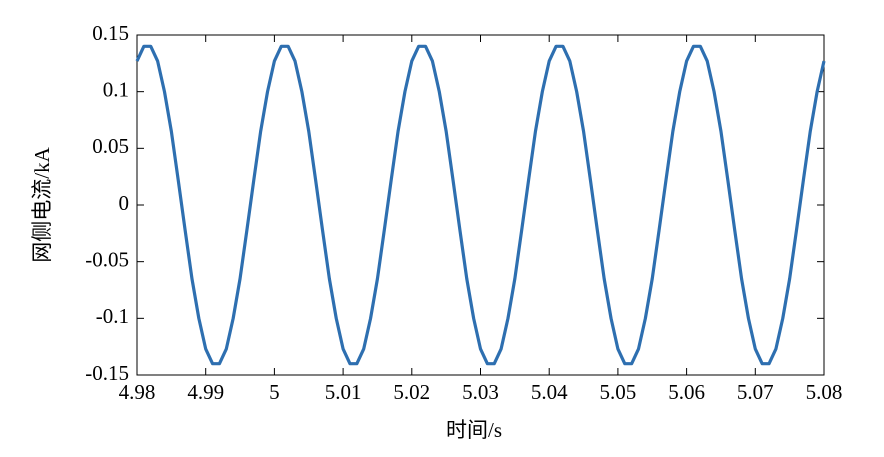 The image size is (884, 457). I want to click on x-tick-label: 5.01, so click(343, 392).